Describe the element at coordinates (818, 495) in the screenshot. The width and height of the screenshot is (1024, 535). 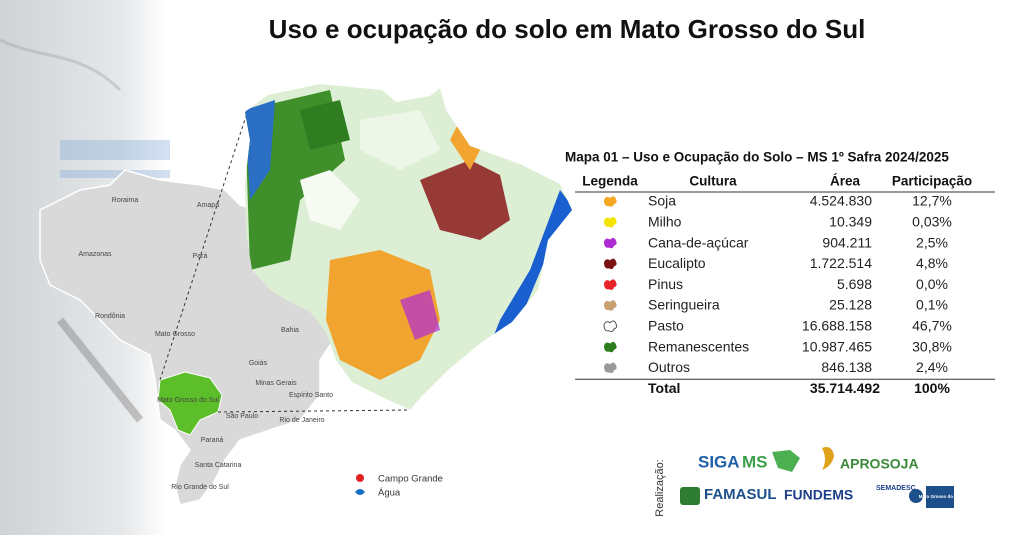
I see `logo-fundems: FUNDEMS` at that location.